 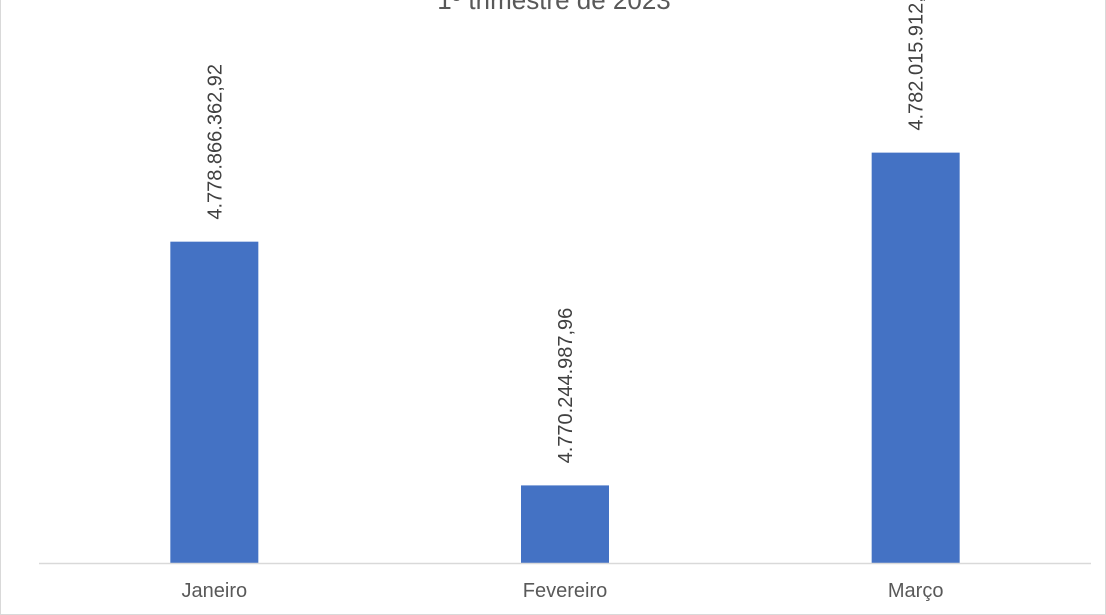 I want to click on x-tick-label-2: Março, so click(x=916, y=591).